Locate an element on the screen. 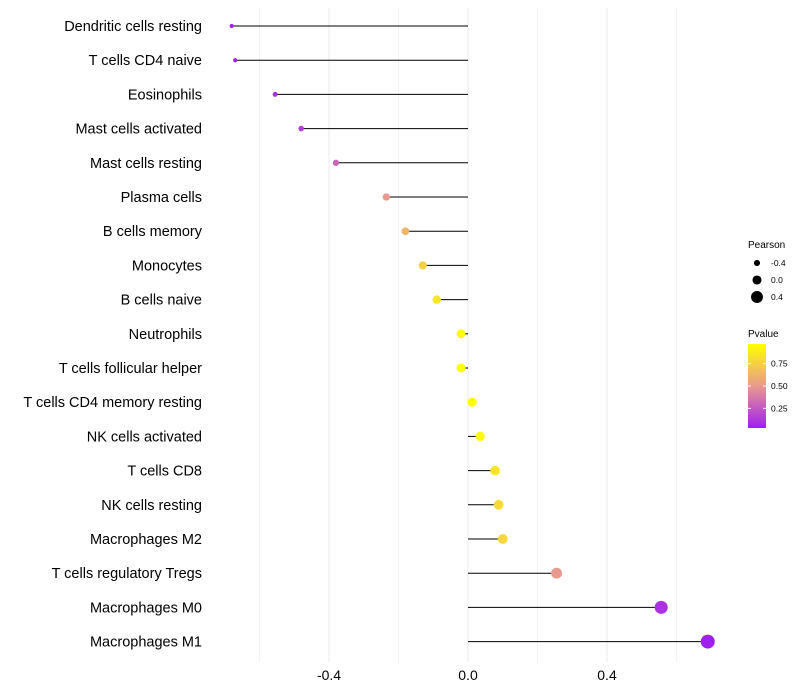  category-label: Macrophages M0 is located at coordinates (146, 608).